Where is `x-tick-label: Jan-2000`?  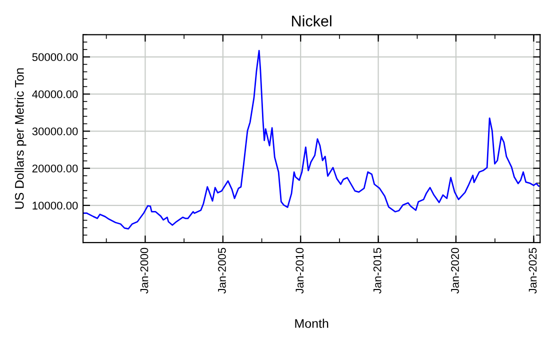
x-tick-label: Jan-2000 is located at coordinates (144, 271).